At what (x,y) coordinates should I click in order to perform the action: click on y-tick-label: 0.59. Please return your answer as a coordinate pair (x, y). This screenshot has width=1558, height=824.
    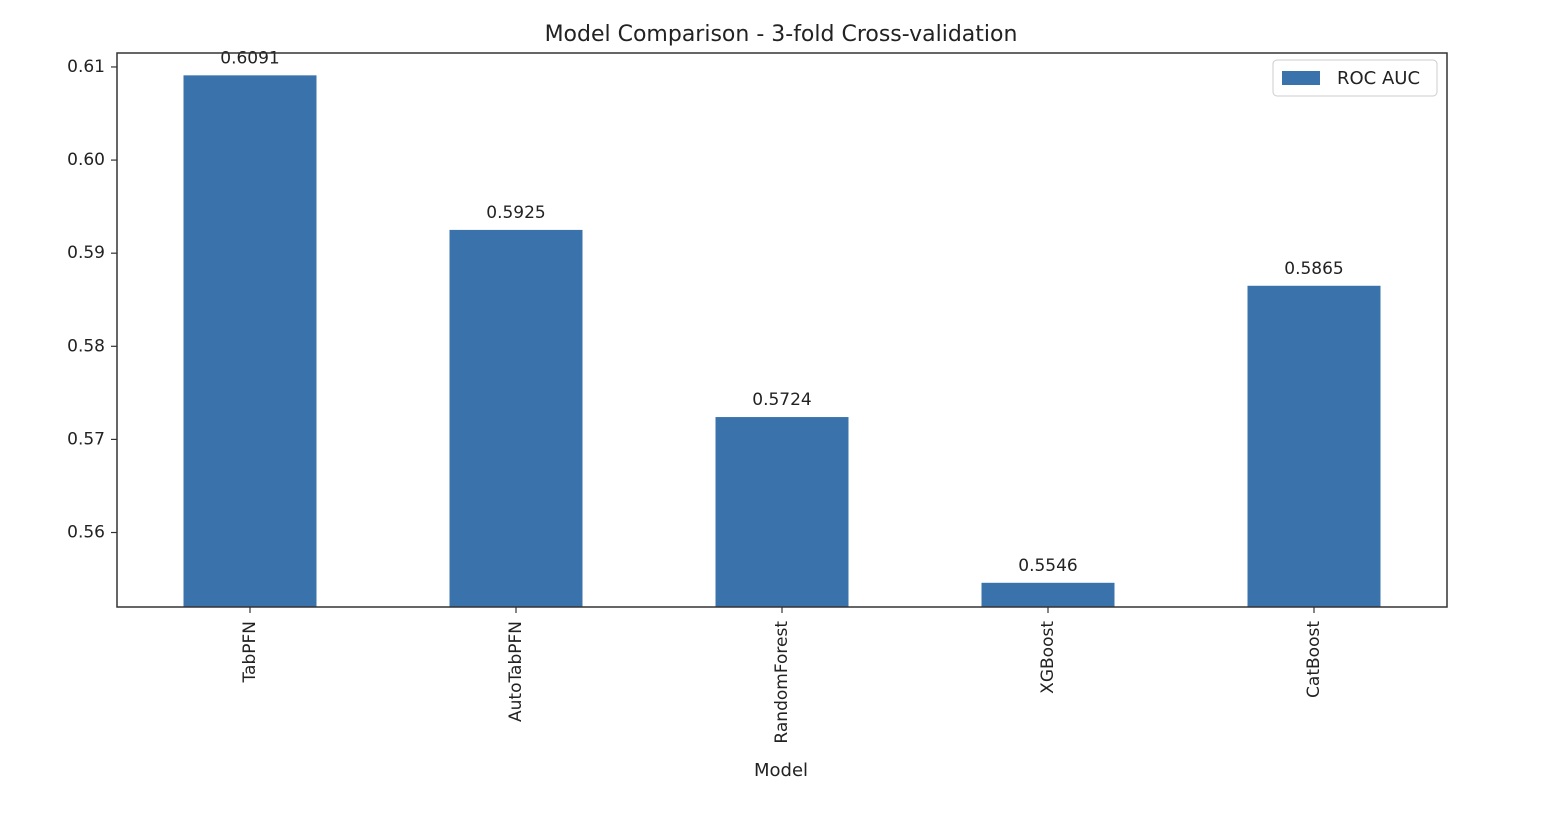
    Looking at the image, I should click on (86, 253).